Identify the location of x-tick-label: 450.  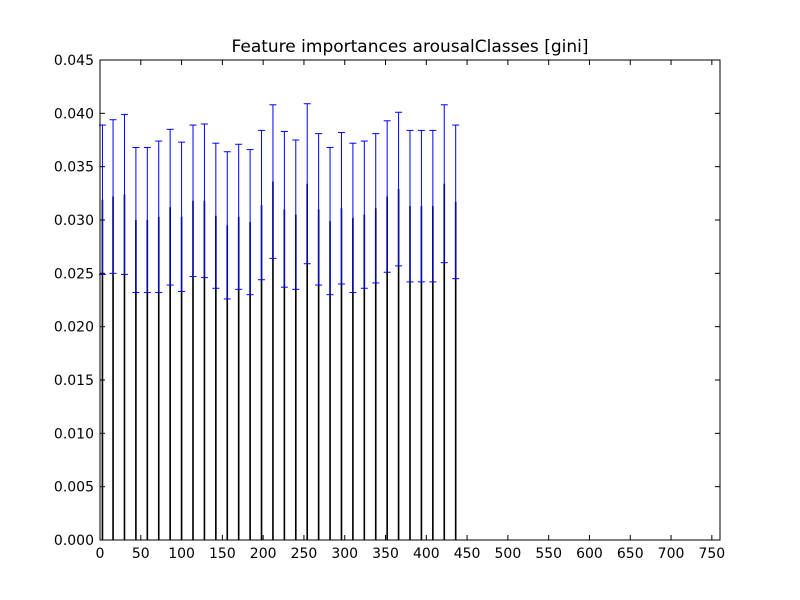
(467, 554).